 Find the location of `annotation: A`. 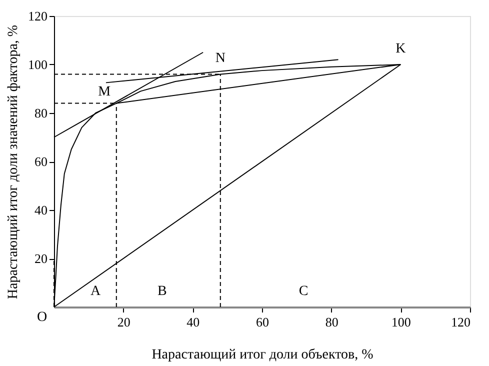

annotation: A is located at coordinates (96, 291).